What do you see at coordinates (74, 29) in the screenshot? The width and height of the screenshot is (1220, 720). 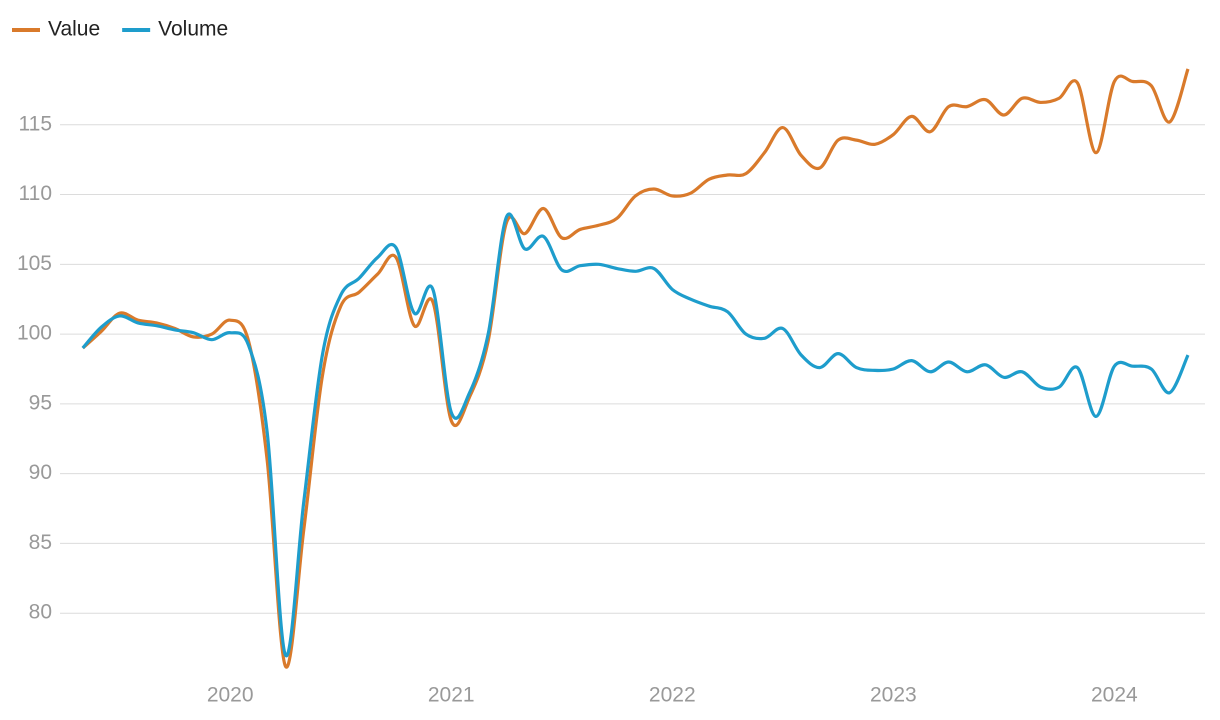 I see `legend-label: Value` at bounding box center [74, 29].